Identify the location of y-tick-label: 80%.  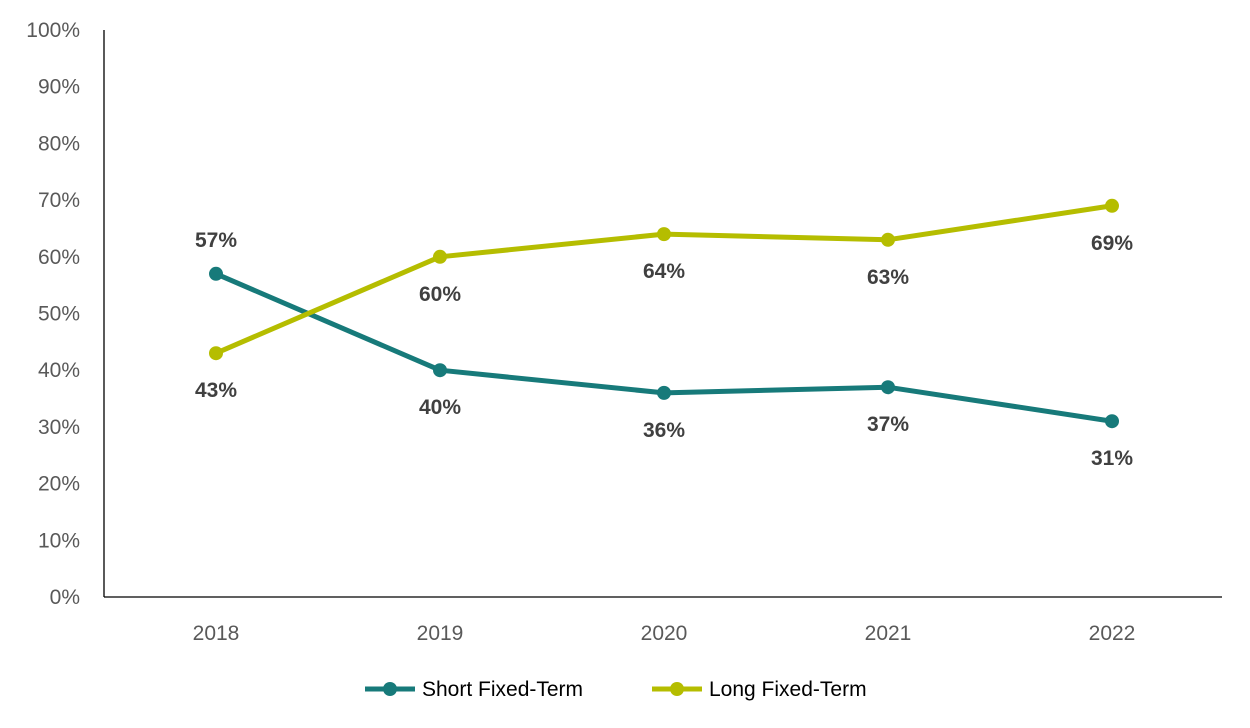
(59, 143).